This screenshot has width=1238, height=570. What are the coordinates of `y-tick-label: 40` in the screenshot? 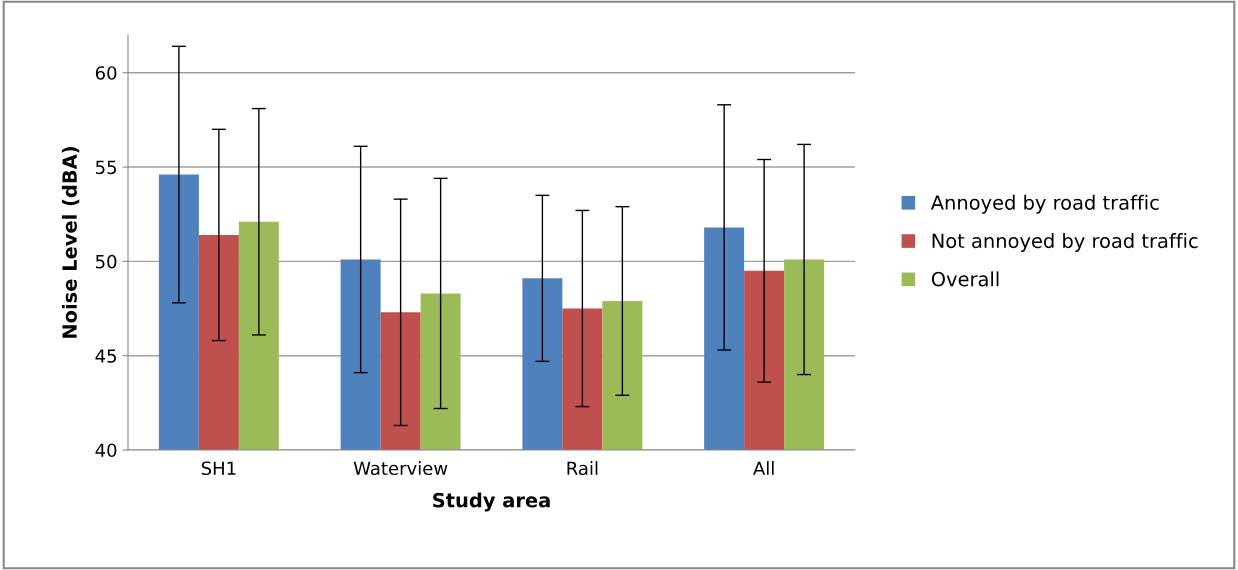 It's located at (106, 450).